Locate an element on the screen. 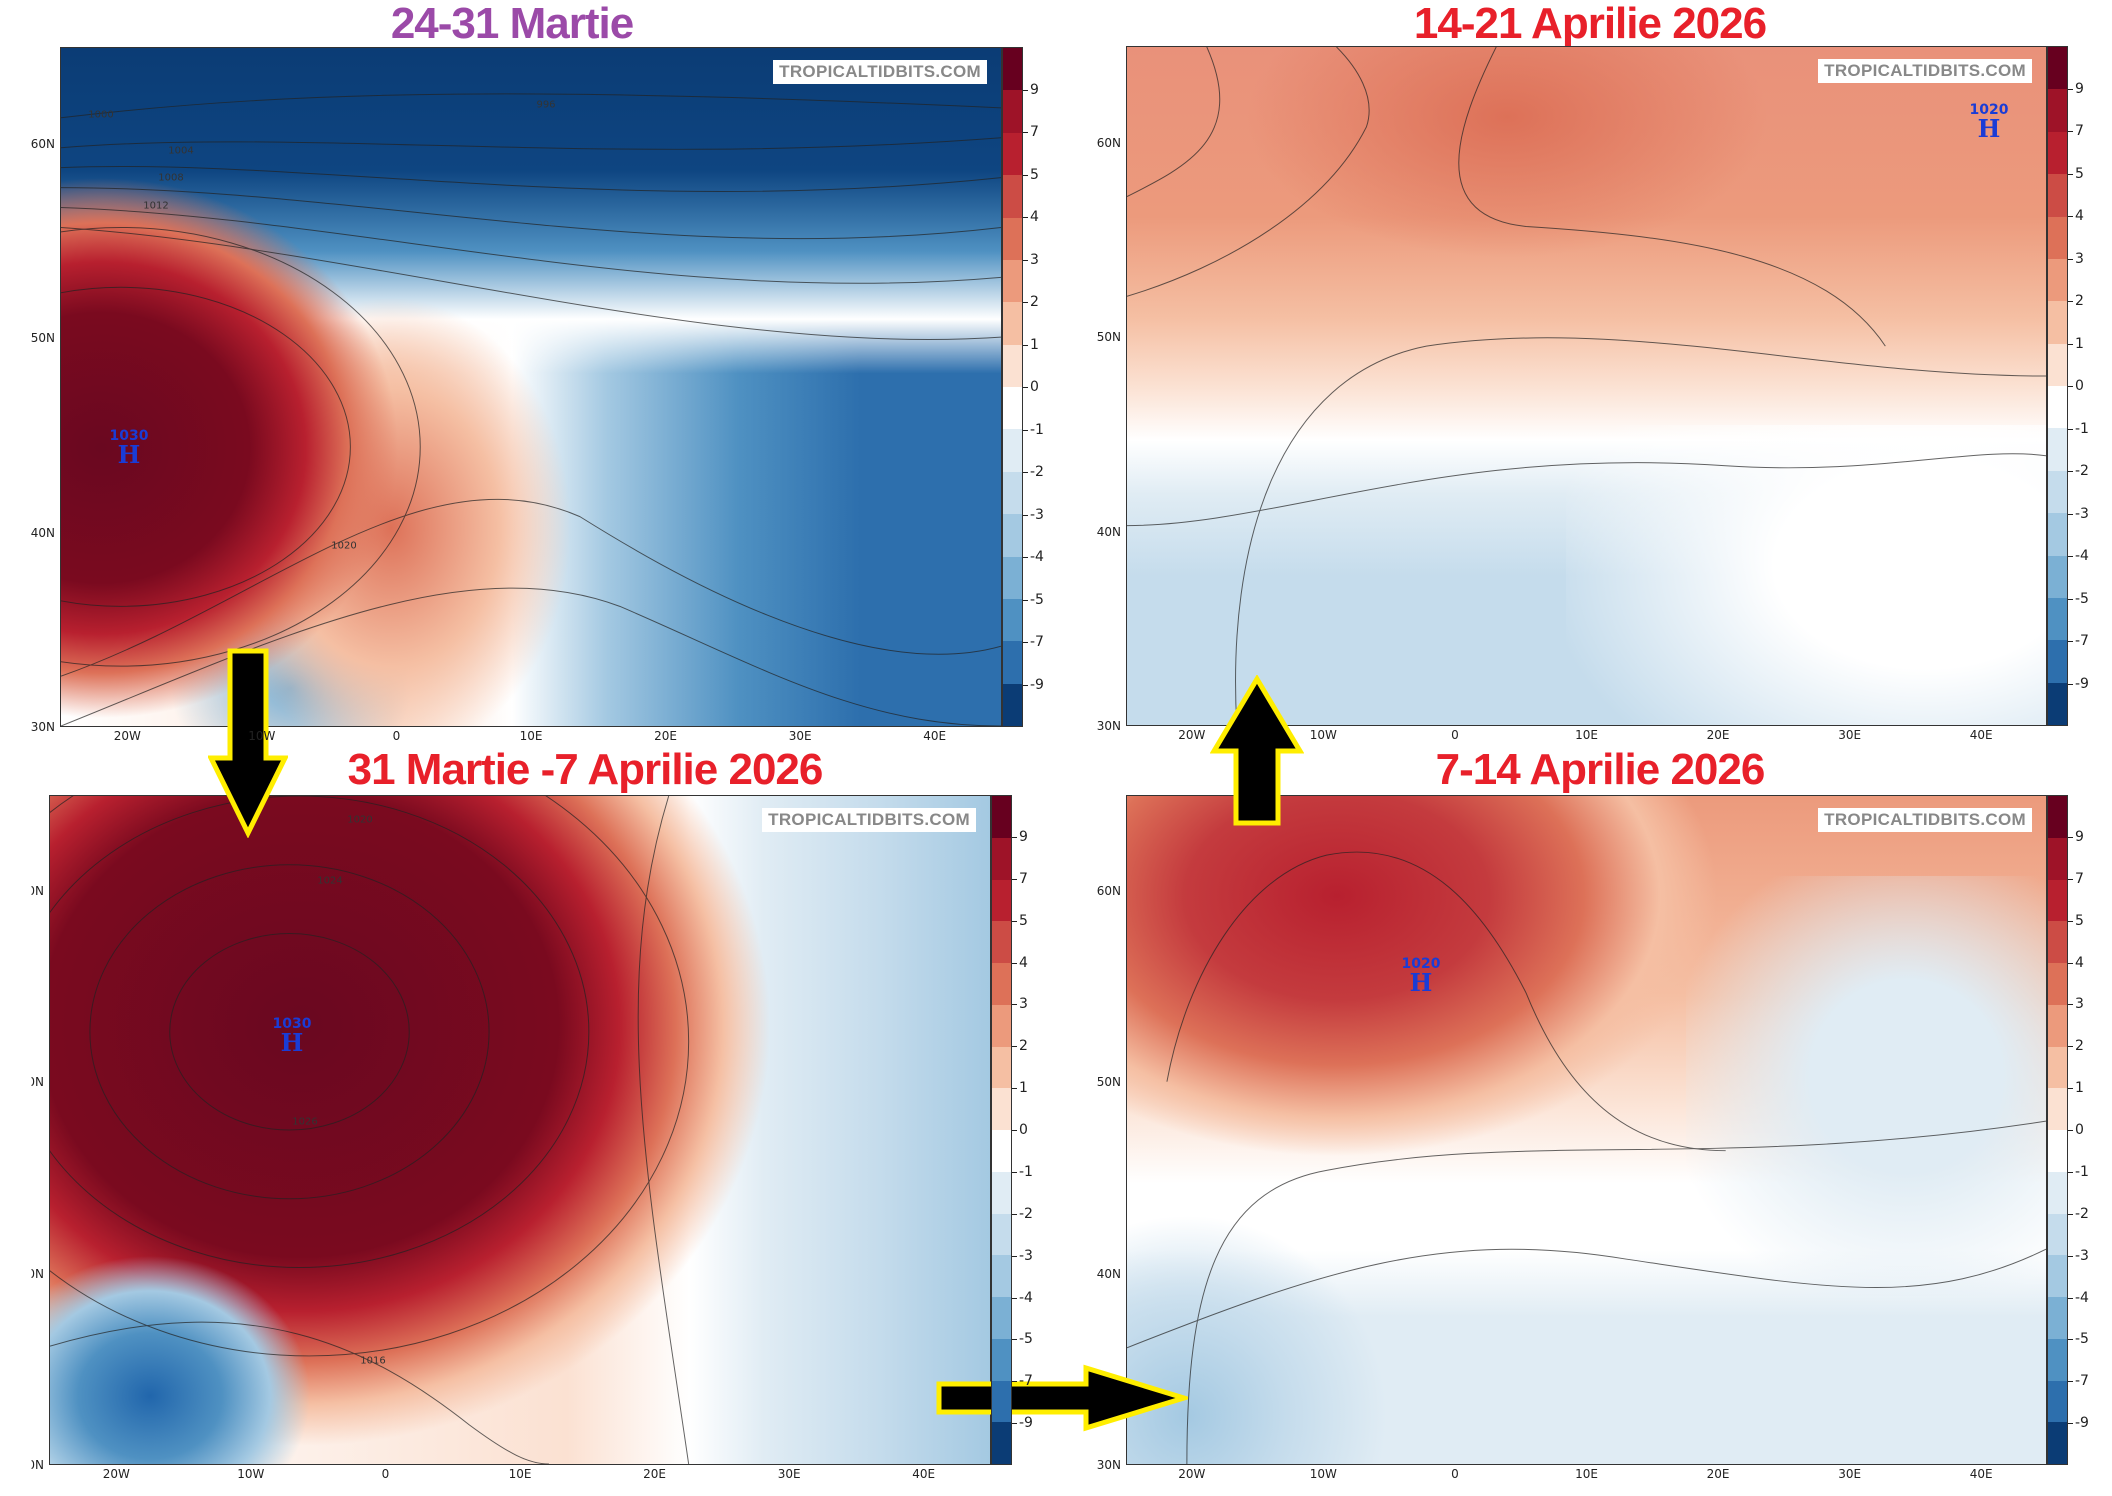 The height and width of the screenshot is (1496, 2112). colorbar-label: 9 is located at coordinates (2079, 88).